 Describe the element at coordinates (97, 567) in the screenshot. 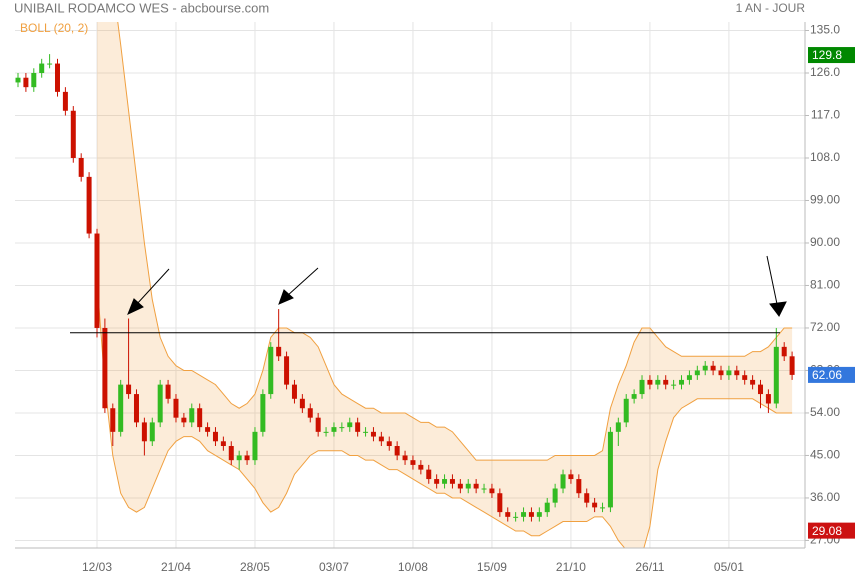

I see `x-tick-label: 12/03` at that location.